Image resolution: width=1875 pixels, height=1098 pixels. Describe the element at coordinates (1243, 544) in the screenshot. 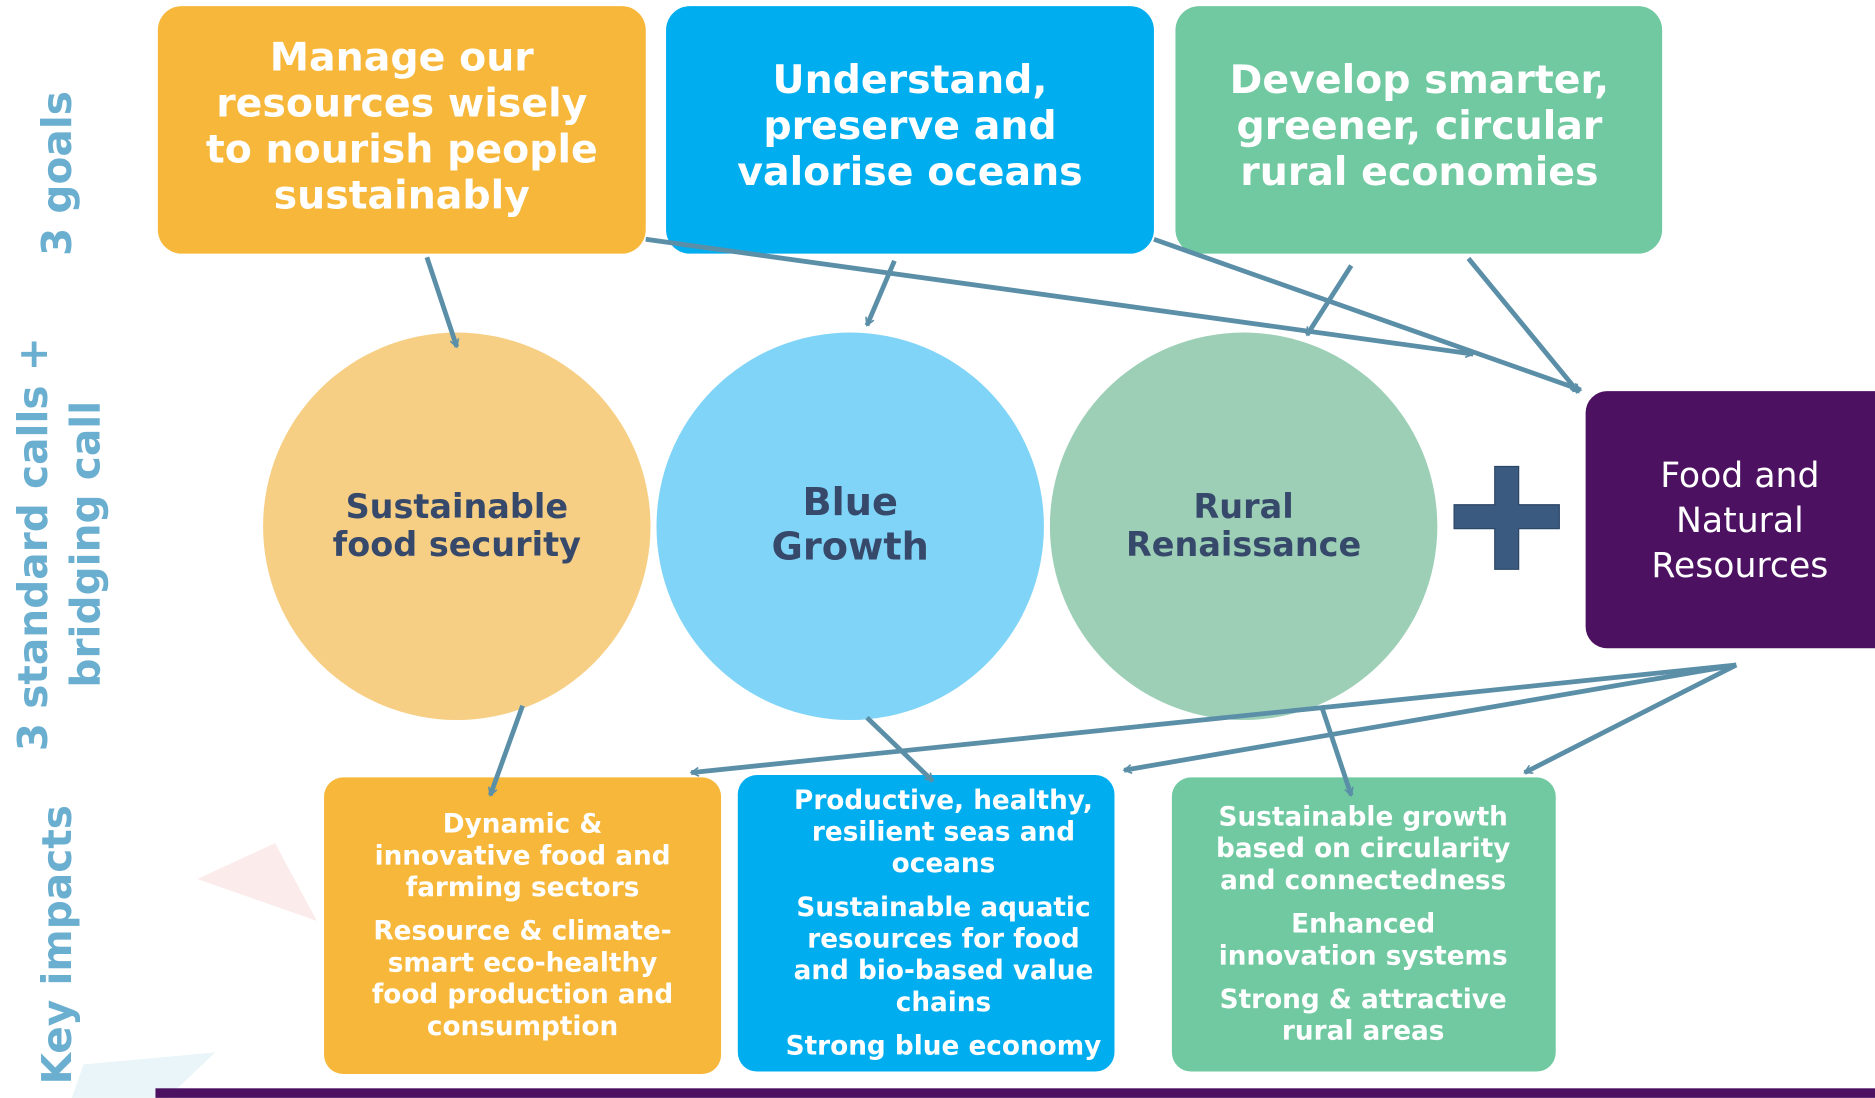

I see `call-text: Renaissance` at that location.